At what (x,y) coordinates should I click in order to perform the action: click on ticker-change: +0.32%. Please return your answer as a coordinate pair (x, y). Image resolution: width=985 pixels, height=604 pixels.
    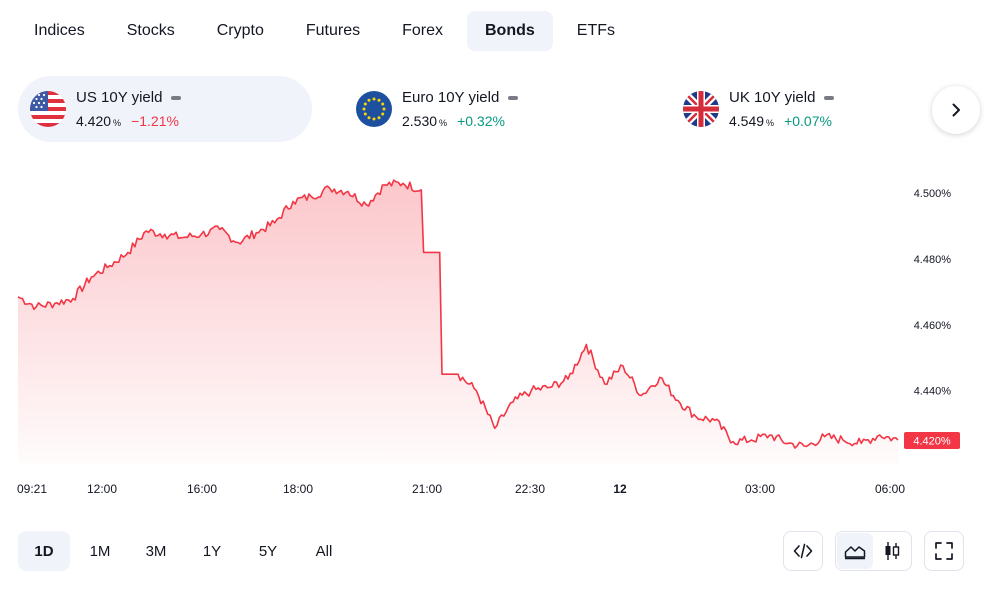
    Looking at the image, I should click on (481, 121).